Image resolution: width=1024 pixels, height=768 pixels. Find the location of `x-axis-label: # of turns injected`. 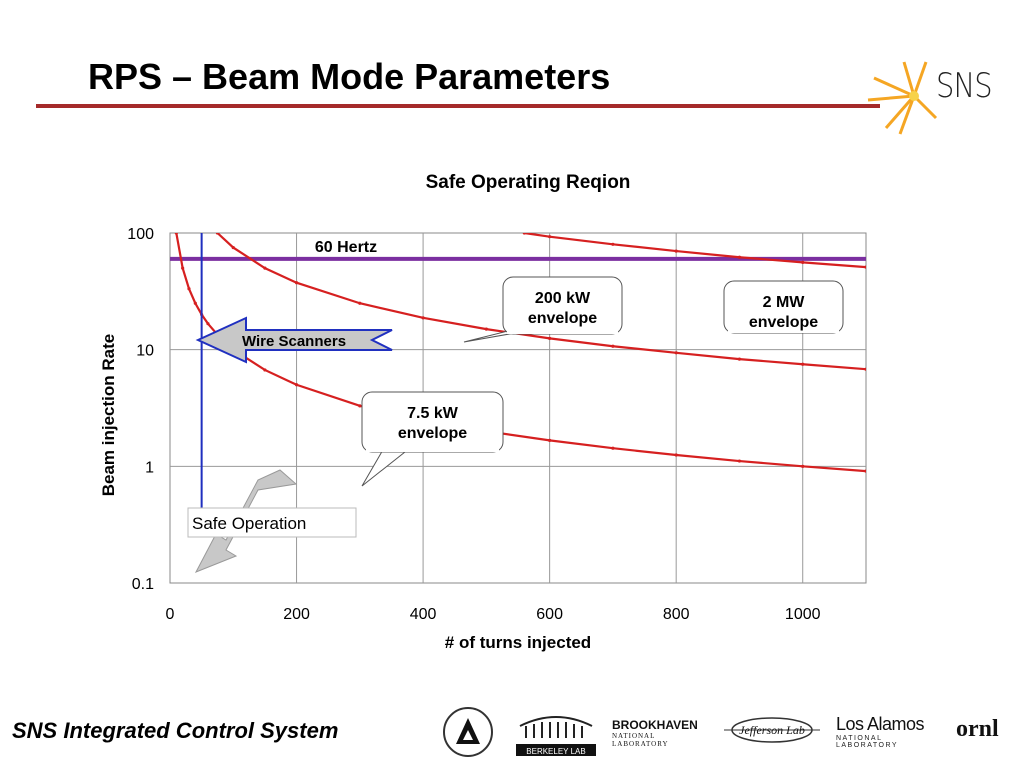

x-axis-label: # of turns injected is located at coordinates (518, 642).